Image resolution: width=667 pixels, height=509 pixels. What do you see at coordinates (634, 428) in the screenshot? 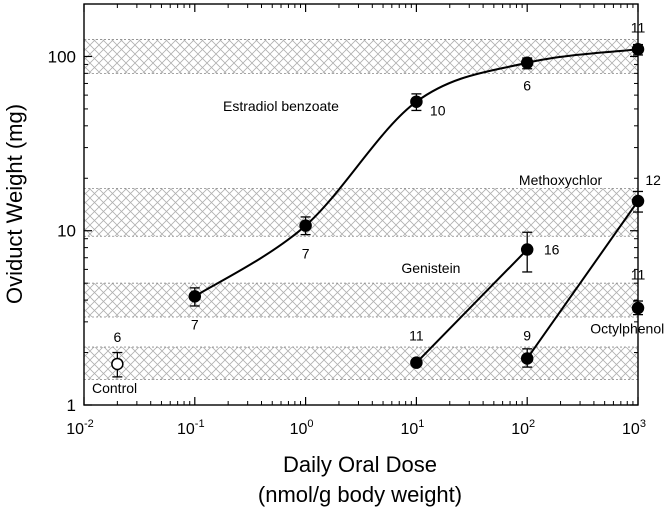
I see `x-tick-label-5: 10³` at bounding box center [634, 428].